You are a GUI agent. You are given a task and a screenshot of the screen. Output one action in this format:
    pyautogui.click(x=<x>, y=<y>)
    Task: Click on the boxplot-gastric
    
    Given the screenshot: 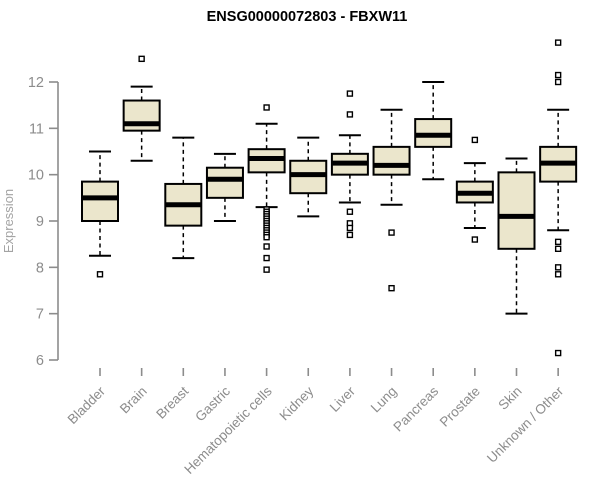 What is the action you would take?
    pyautogui.click(x=224, y=187)
    